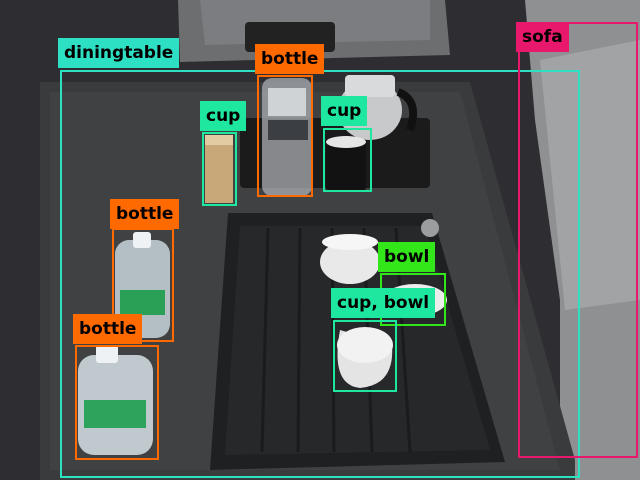  I want to click on black-mug, so click(346, 166).